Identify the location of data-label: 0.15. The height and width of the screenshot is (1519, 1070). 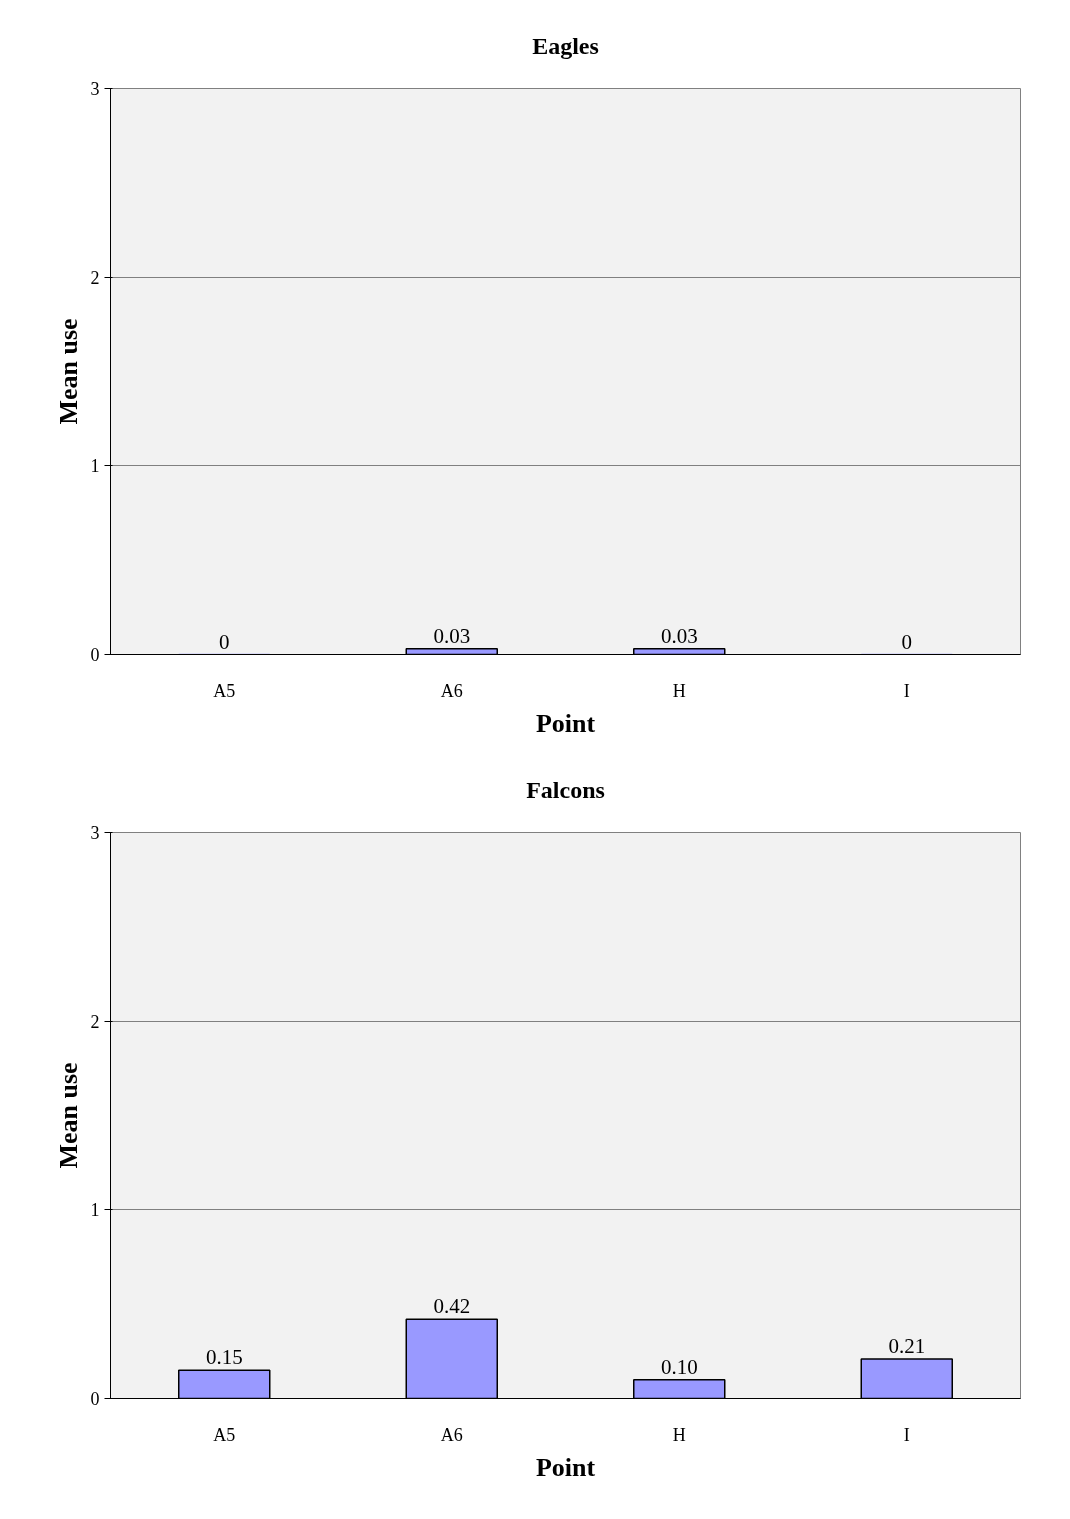
(224, 1357).